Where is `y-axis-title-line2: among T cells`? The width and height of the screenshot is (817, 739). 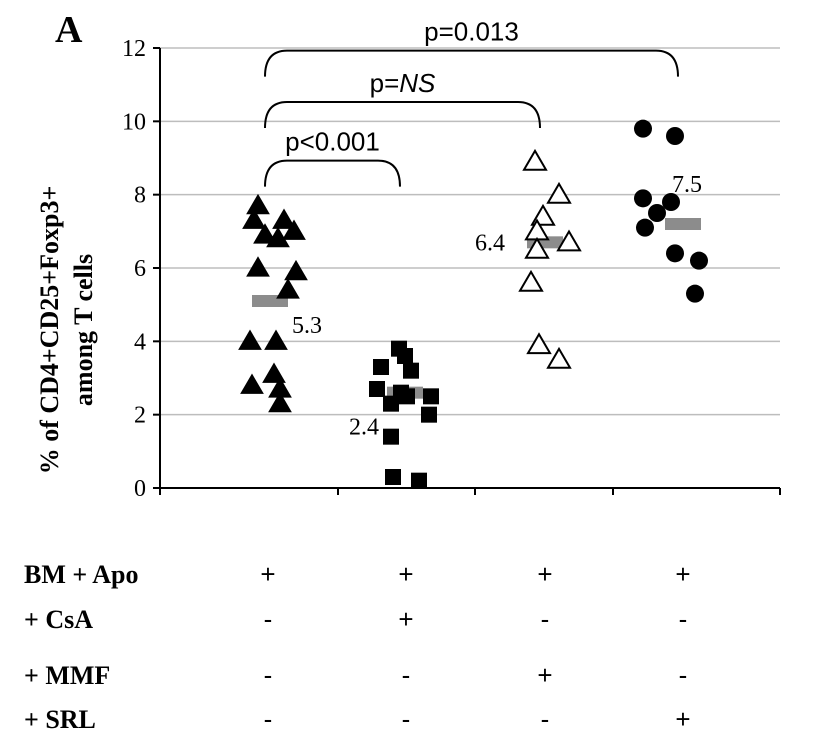
y-axis-title-line2: among T cells is located at coordinates (83, 330).